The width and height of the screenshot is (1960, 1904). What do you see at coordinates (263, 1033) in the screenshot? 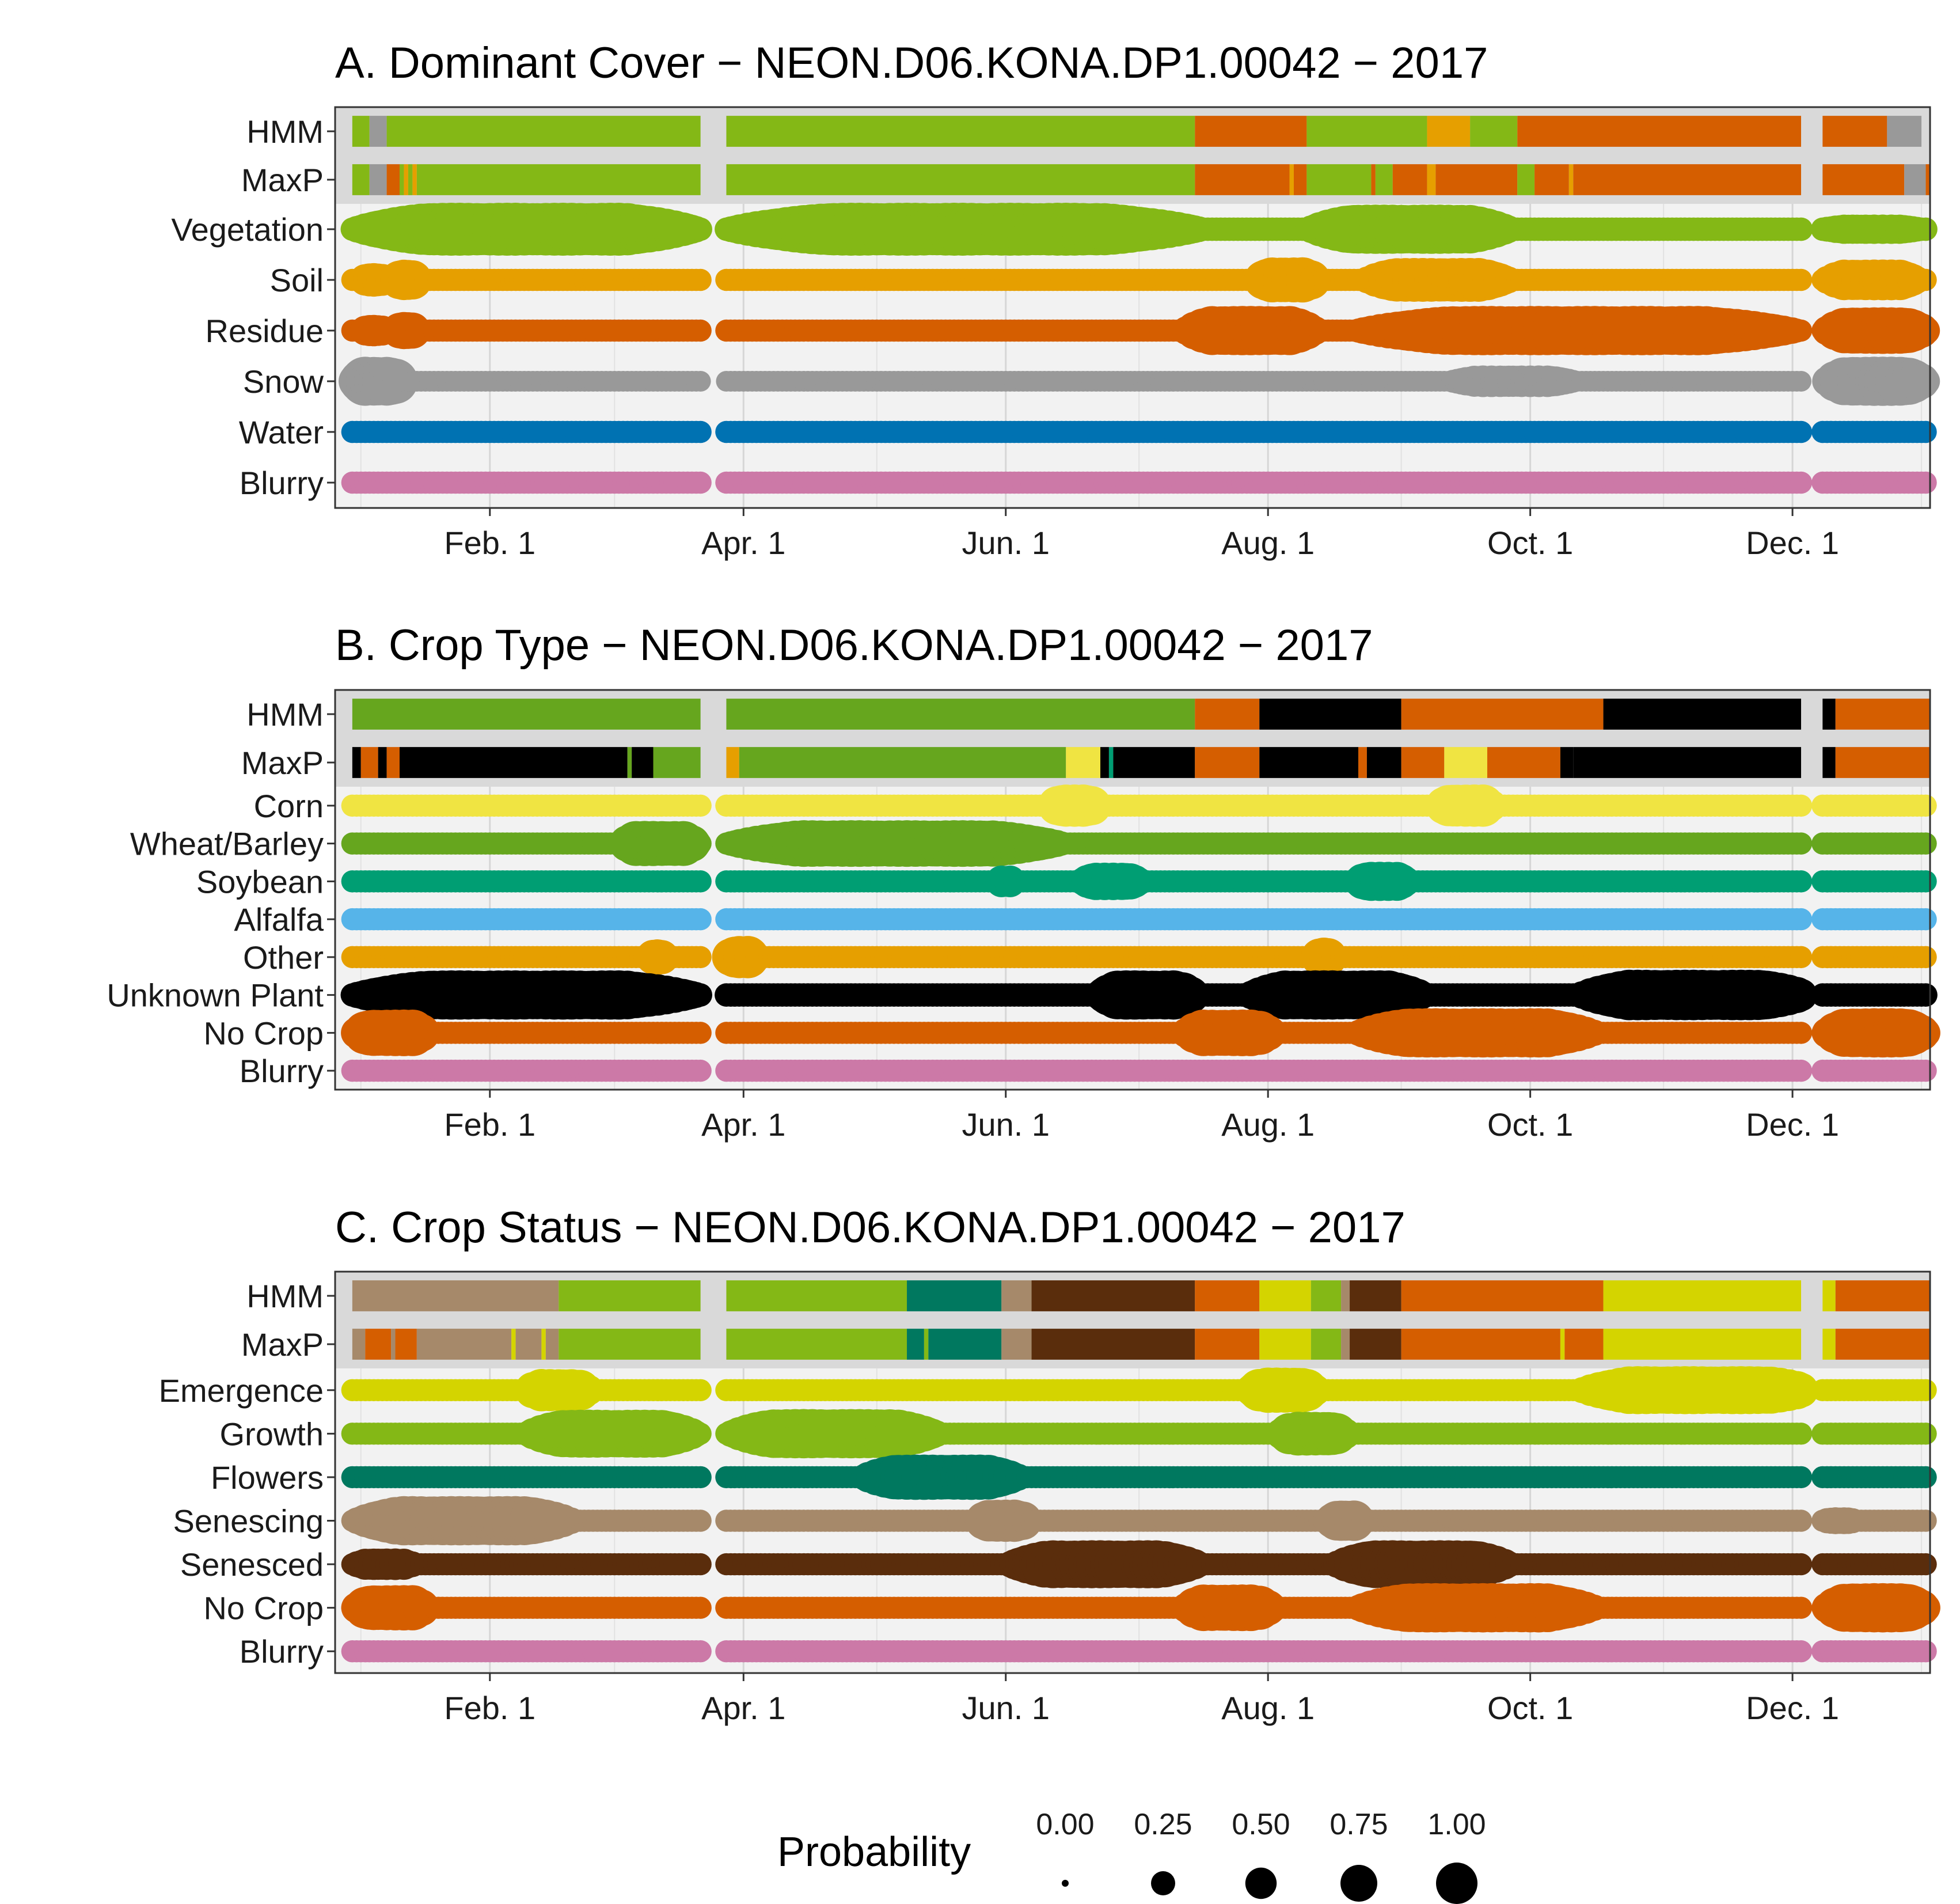
I see `row-label-no-crop: No Crop` at bounding box center [263, 1033].